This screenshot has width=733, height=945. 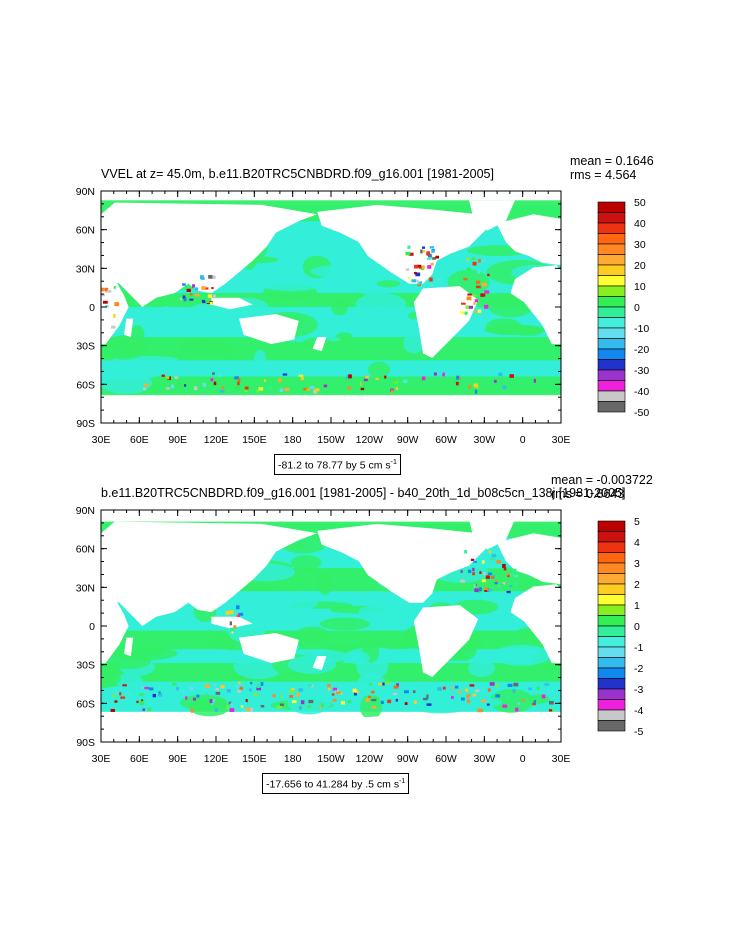 What do you see at coordinates (523, 440) in the screenshot?
I see `lon-label: 0` at bounding box center [523, 440].